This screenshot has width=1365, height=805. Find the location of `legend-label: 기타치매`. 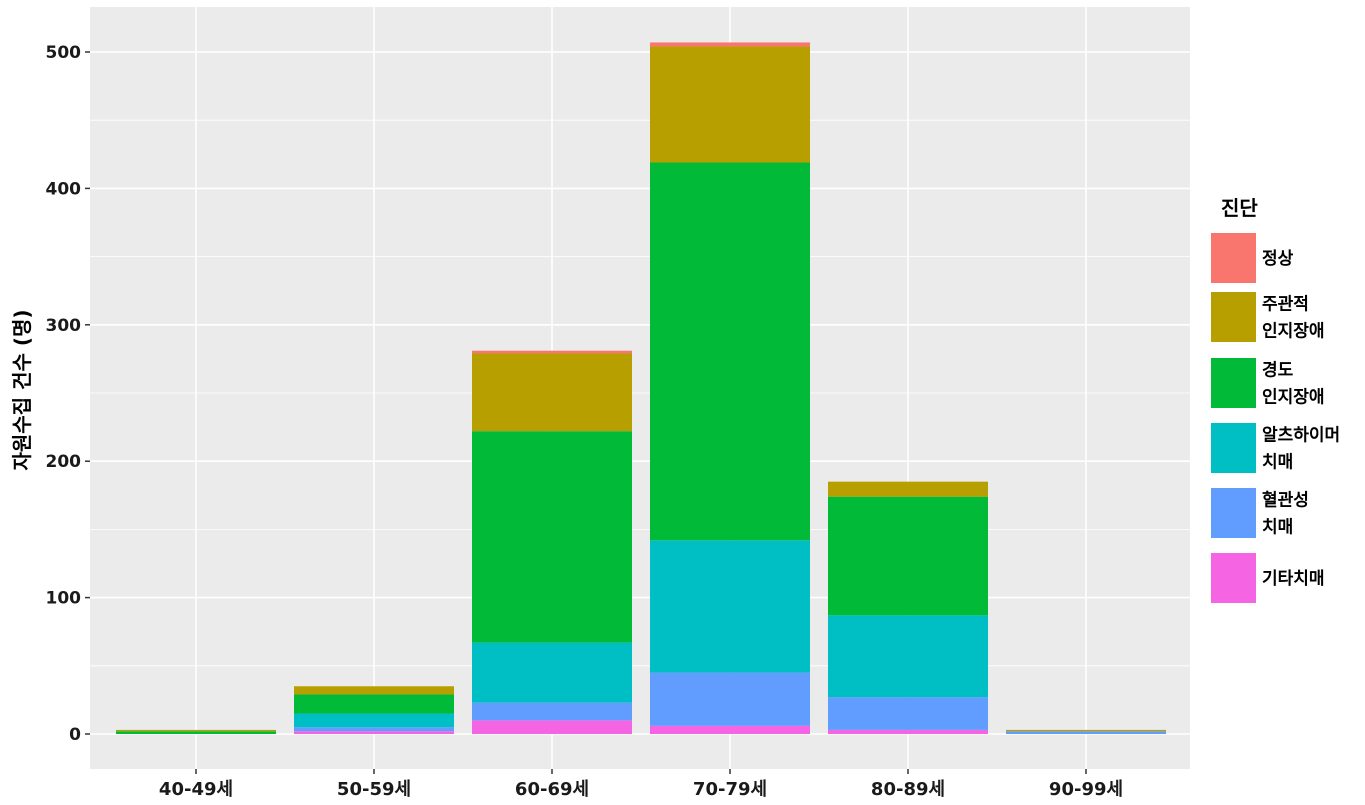

legend-label: 기타치매 is located at coordinates (1293, 579).